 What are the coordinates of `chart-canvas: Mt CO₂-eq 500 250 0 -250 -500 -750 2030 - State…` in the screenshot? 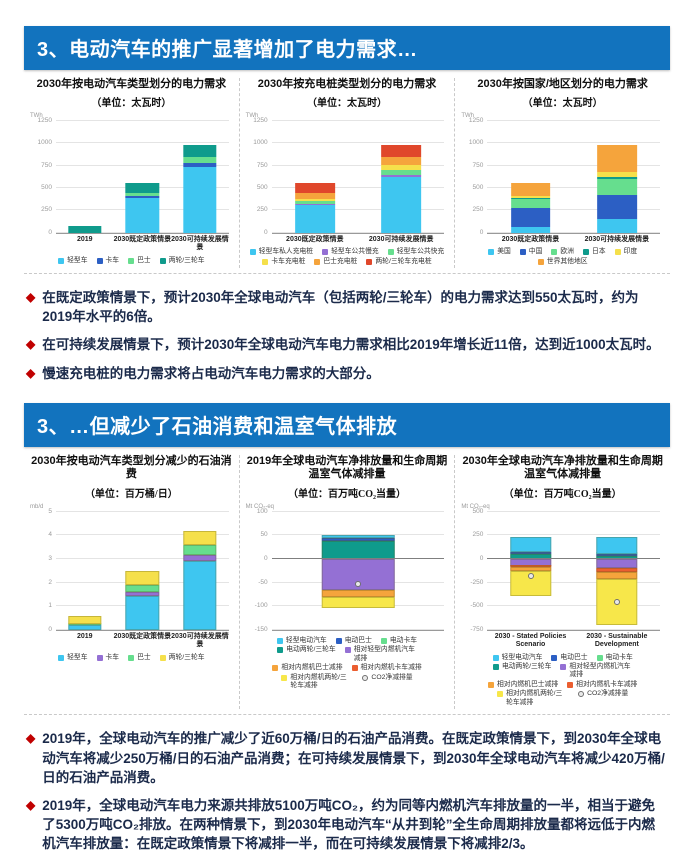 It's located at (562, 606).